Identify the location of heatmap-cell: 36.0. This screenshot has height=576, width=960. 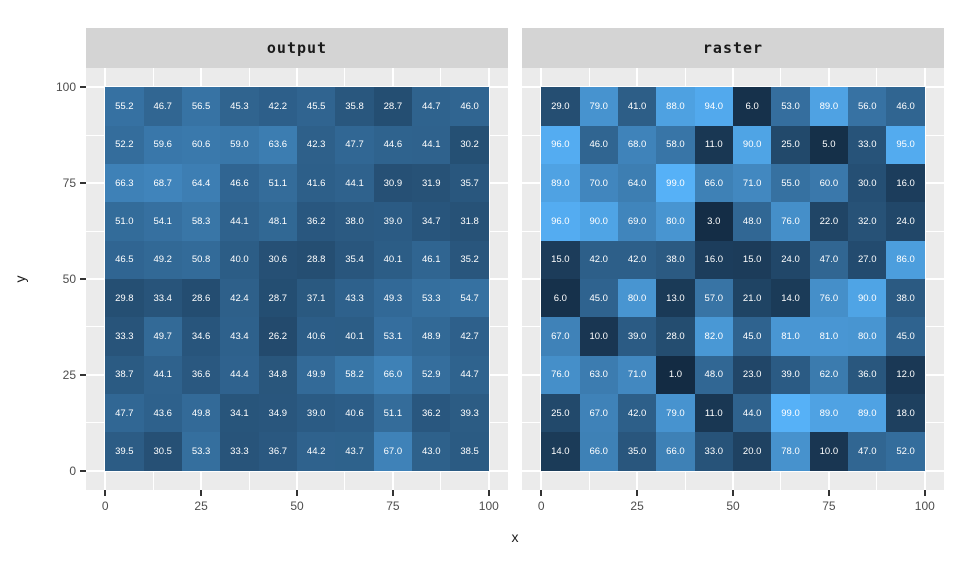
(867, 375).